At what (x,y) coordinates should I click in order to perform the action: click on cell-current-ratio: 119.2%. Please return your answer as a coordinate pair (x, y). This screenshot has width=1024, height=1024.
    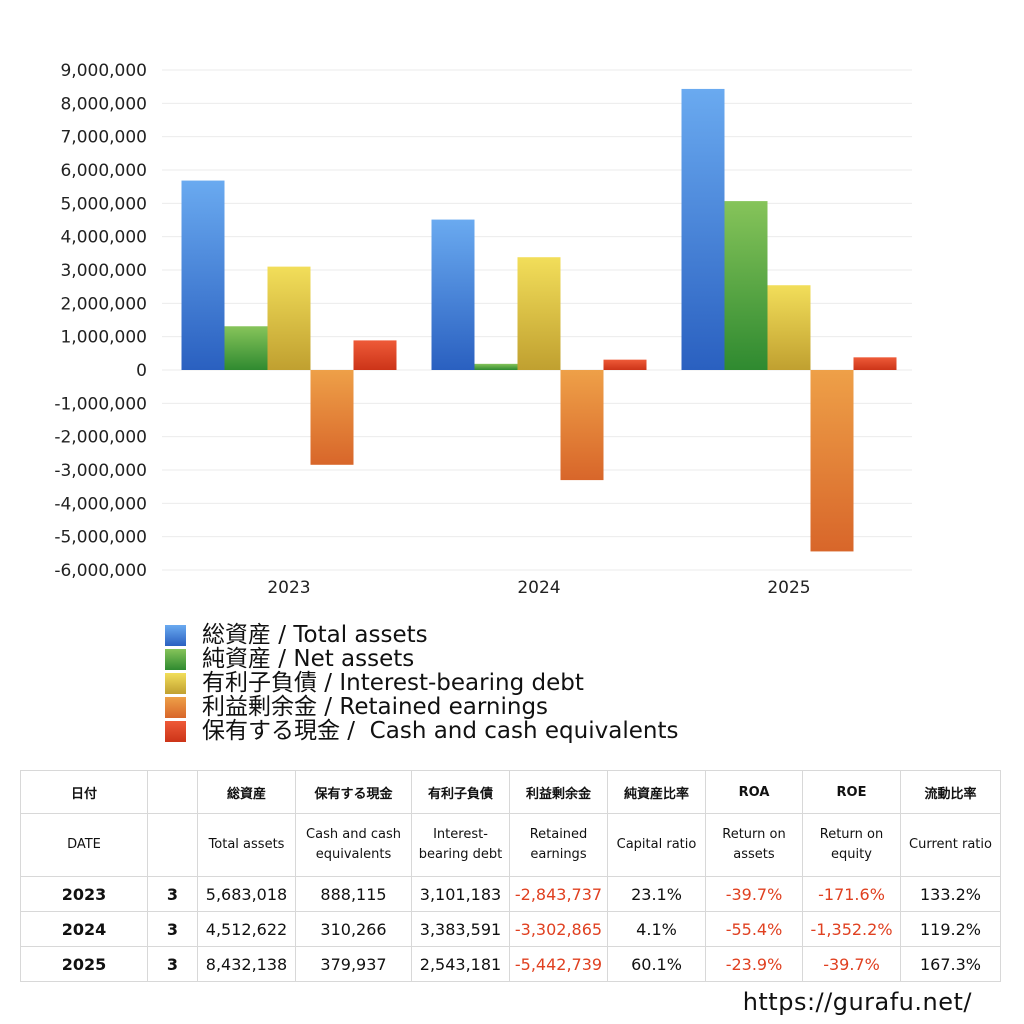
    Looking at the image, I should click on (950, 929).